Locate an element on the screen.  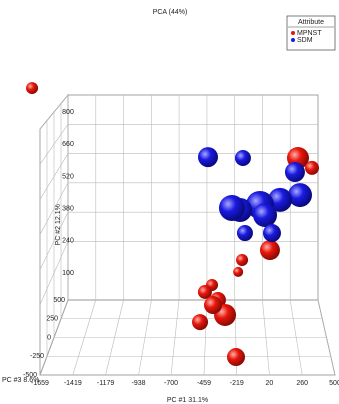
x-tick-label: 20 is located at coordinates (270, 383).